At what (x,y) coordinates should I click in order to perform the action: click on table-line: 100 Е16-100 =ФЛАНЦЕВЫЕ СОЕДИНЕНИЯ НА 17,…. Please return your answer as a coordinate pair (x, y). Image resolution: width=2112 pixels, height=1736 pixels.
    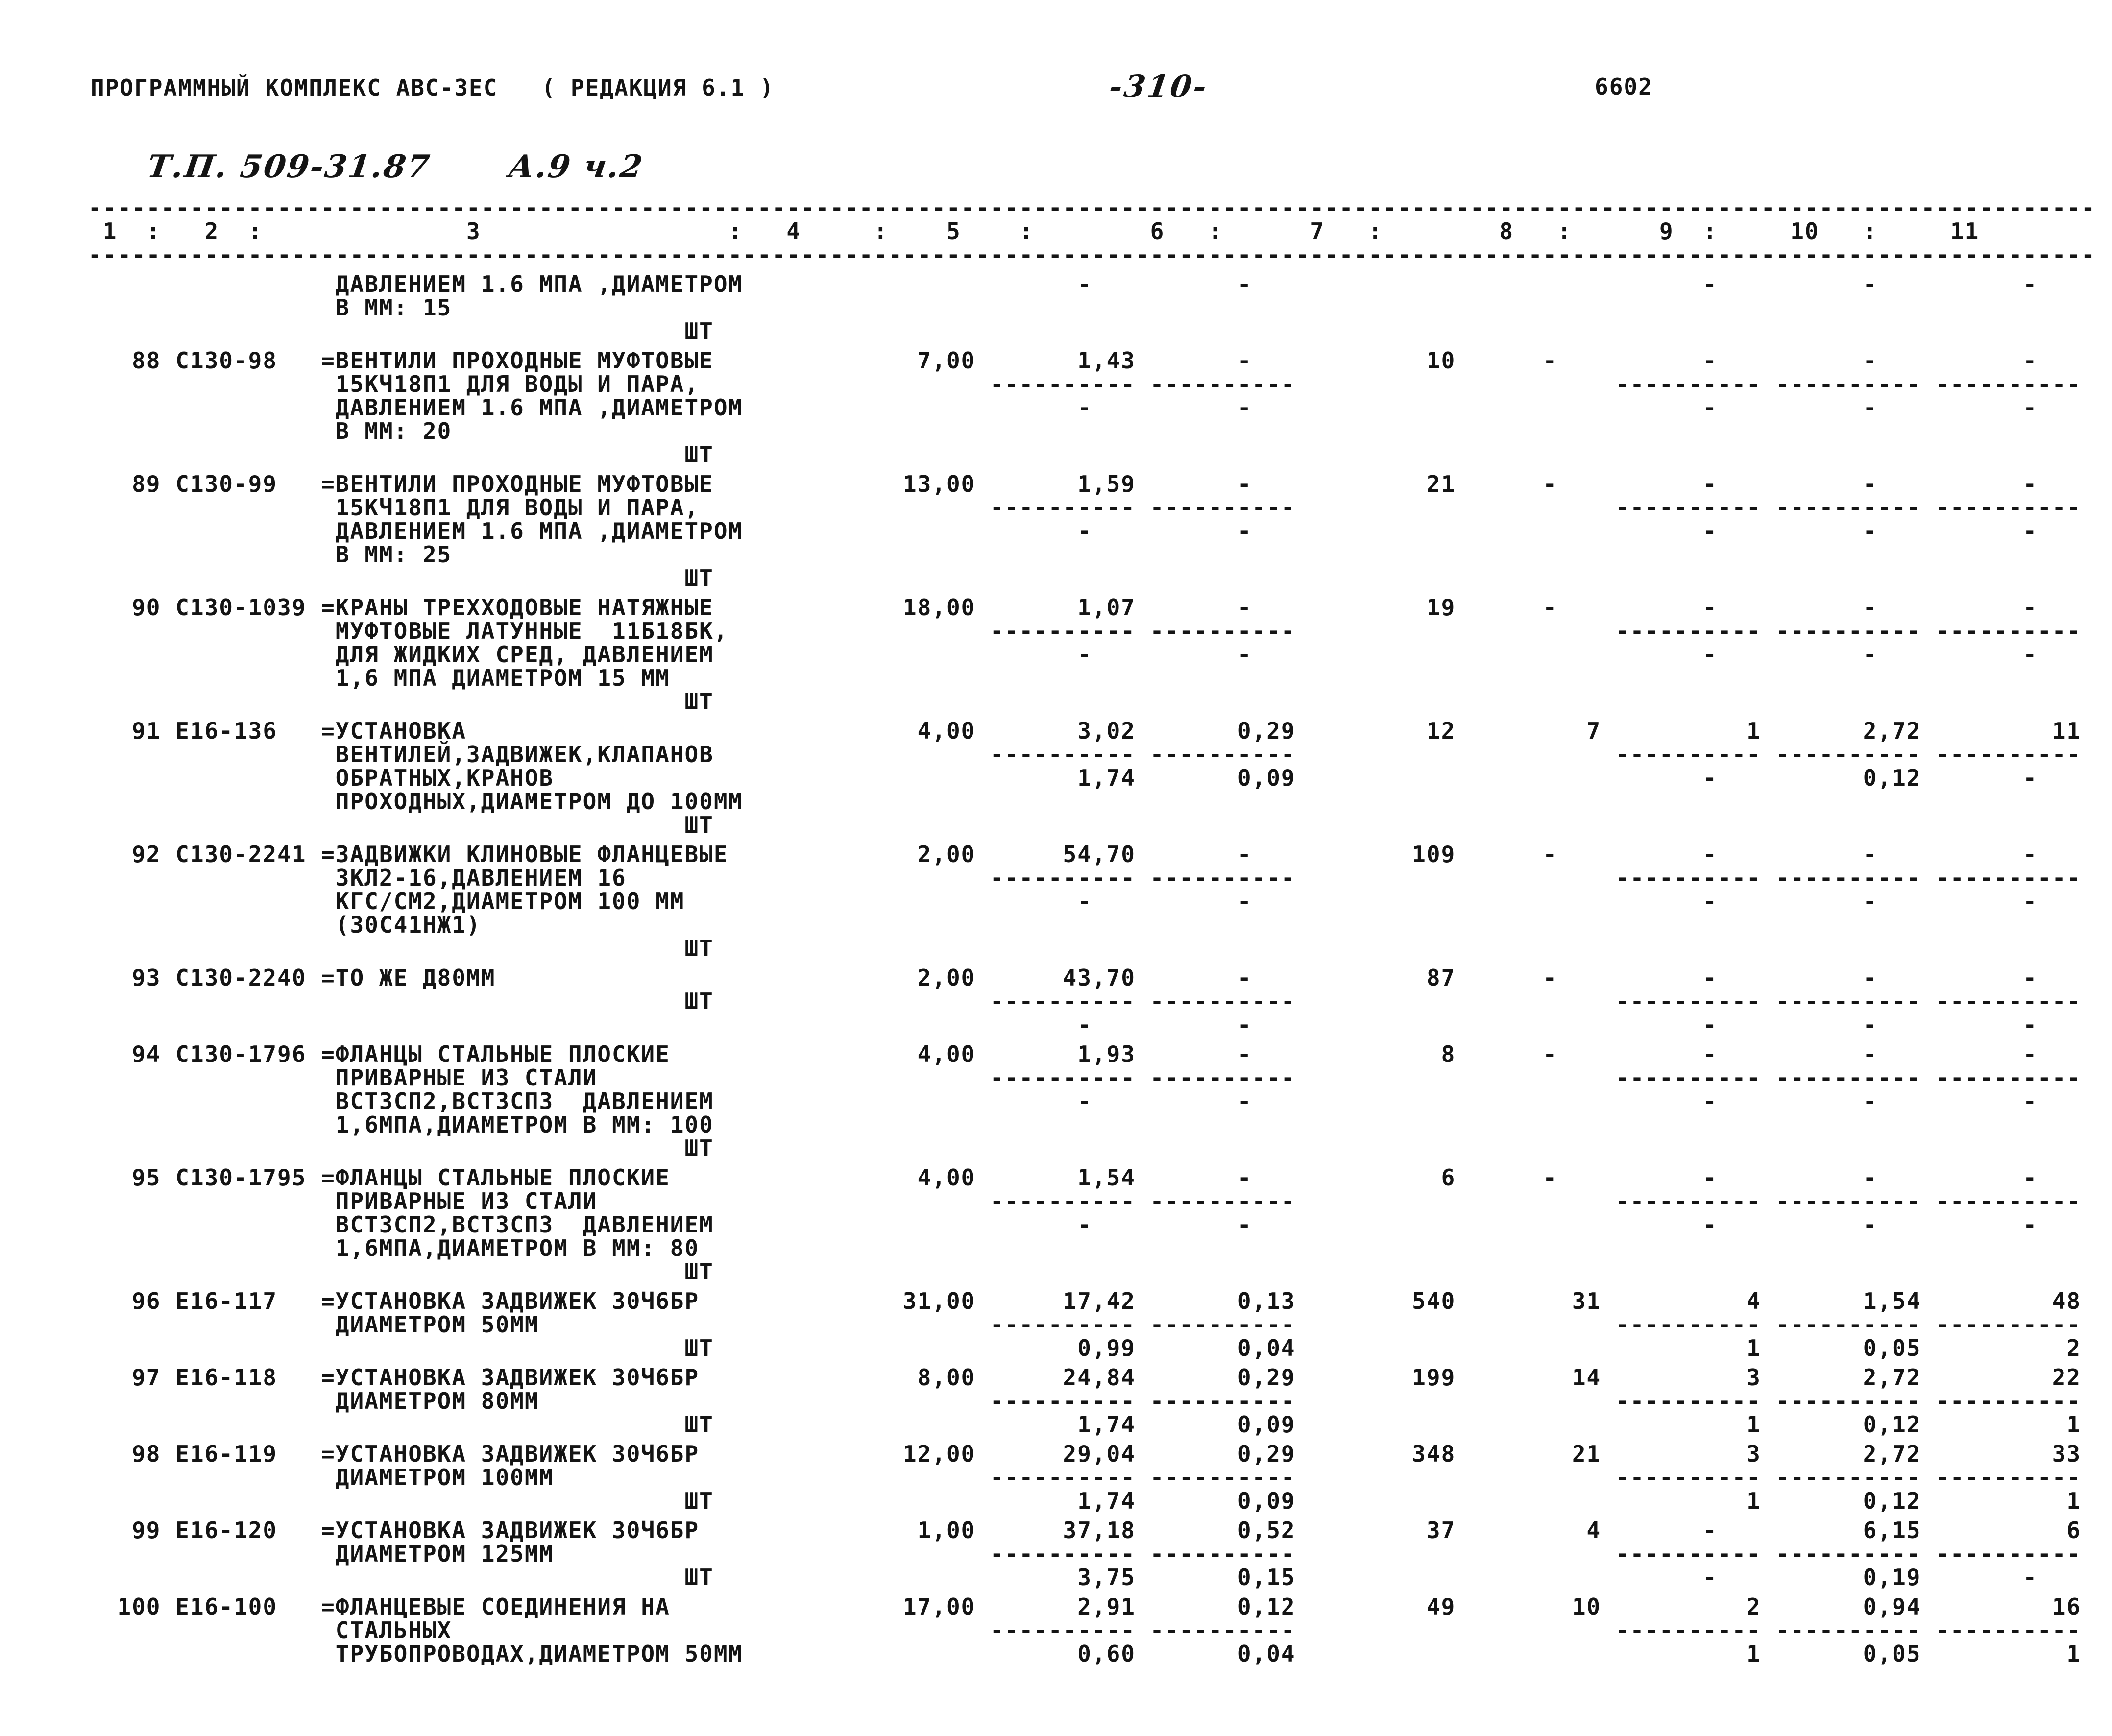
    Looking at the image, I should click on (1092, 1607).